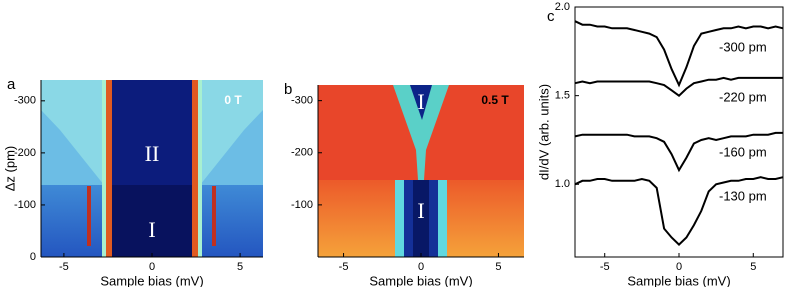 Image resolution: width=789 pixels, height=287 pixels. What do you see at coordinates (11, 84) in the screenshot?
I see `panel-label: a` at bounding box center [11, 84].